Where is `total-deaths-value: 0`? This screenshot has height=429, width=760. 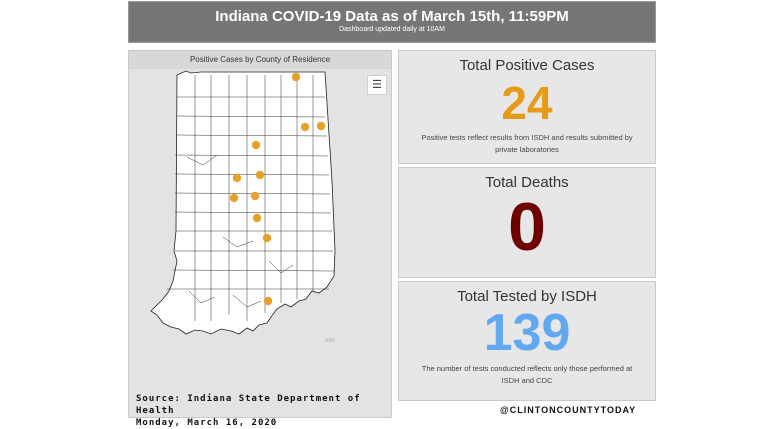 total-deaths-value: 0 is located at coordinates (527, 227).